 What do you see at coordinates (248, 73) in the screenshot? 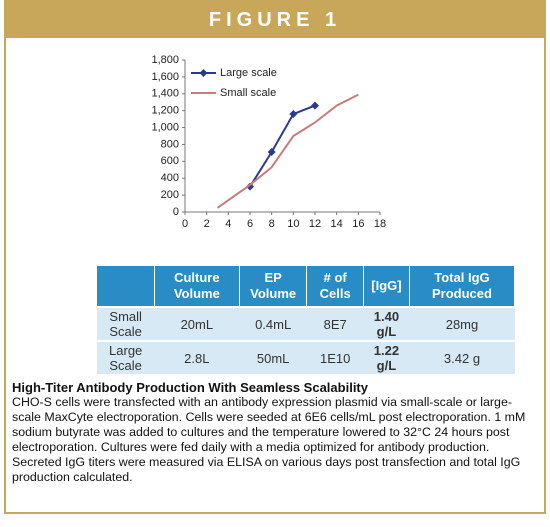
I see `legend-label: Large scale` at bounding box center [248, 73].